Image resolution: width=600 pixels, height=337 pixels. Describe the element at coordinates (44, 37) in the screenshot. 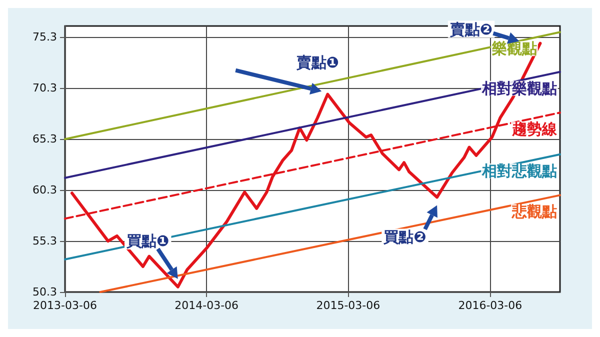

I see `y-tick-label: 75.3` at that location.